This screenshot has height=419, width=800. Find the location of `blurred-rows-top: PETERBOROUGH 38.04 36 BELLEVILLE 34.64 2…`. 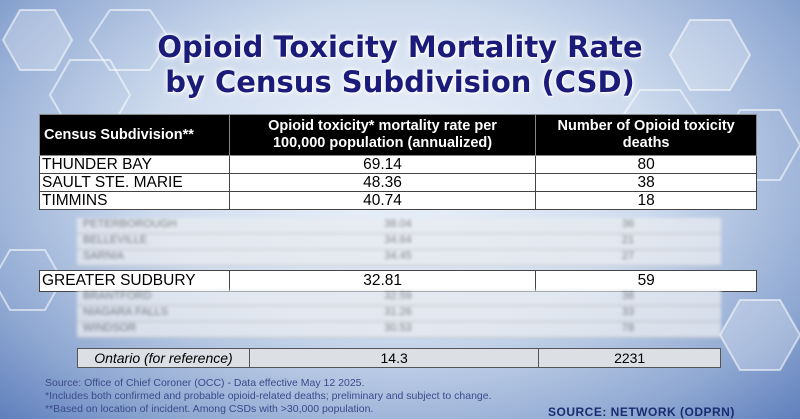

blurred-rows-top: PETERBOROUGH 38.04 36 BELLEVILLE 34.64 2… is located at coordinates (399, 242).